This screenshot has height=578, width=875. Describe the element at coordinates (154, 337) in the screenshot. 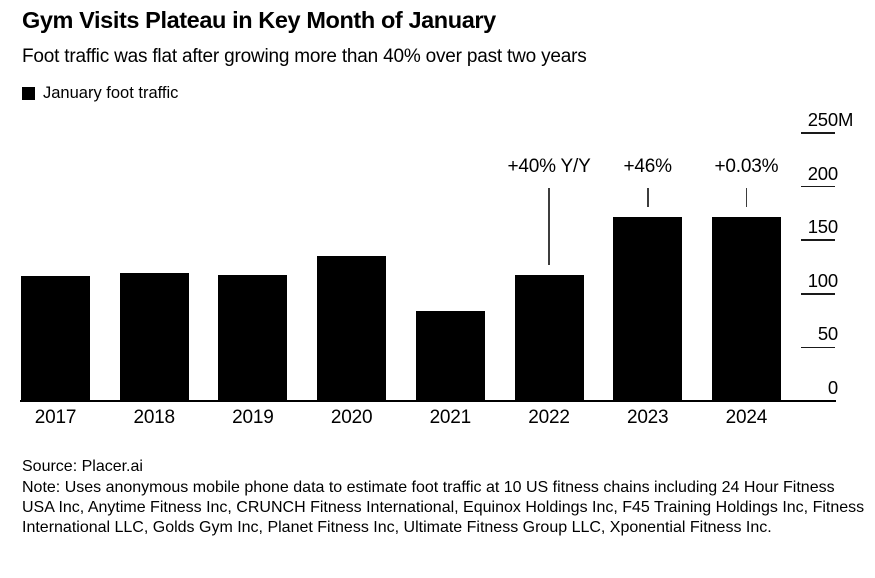

I see `bar-2018` at that location.